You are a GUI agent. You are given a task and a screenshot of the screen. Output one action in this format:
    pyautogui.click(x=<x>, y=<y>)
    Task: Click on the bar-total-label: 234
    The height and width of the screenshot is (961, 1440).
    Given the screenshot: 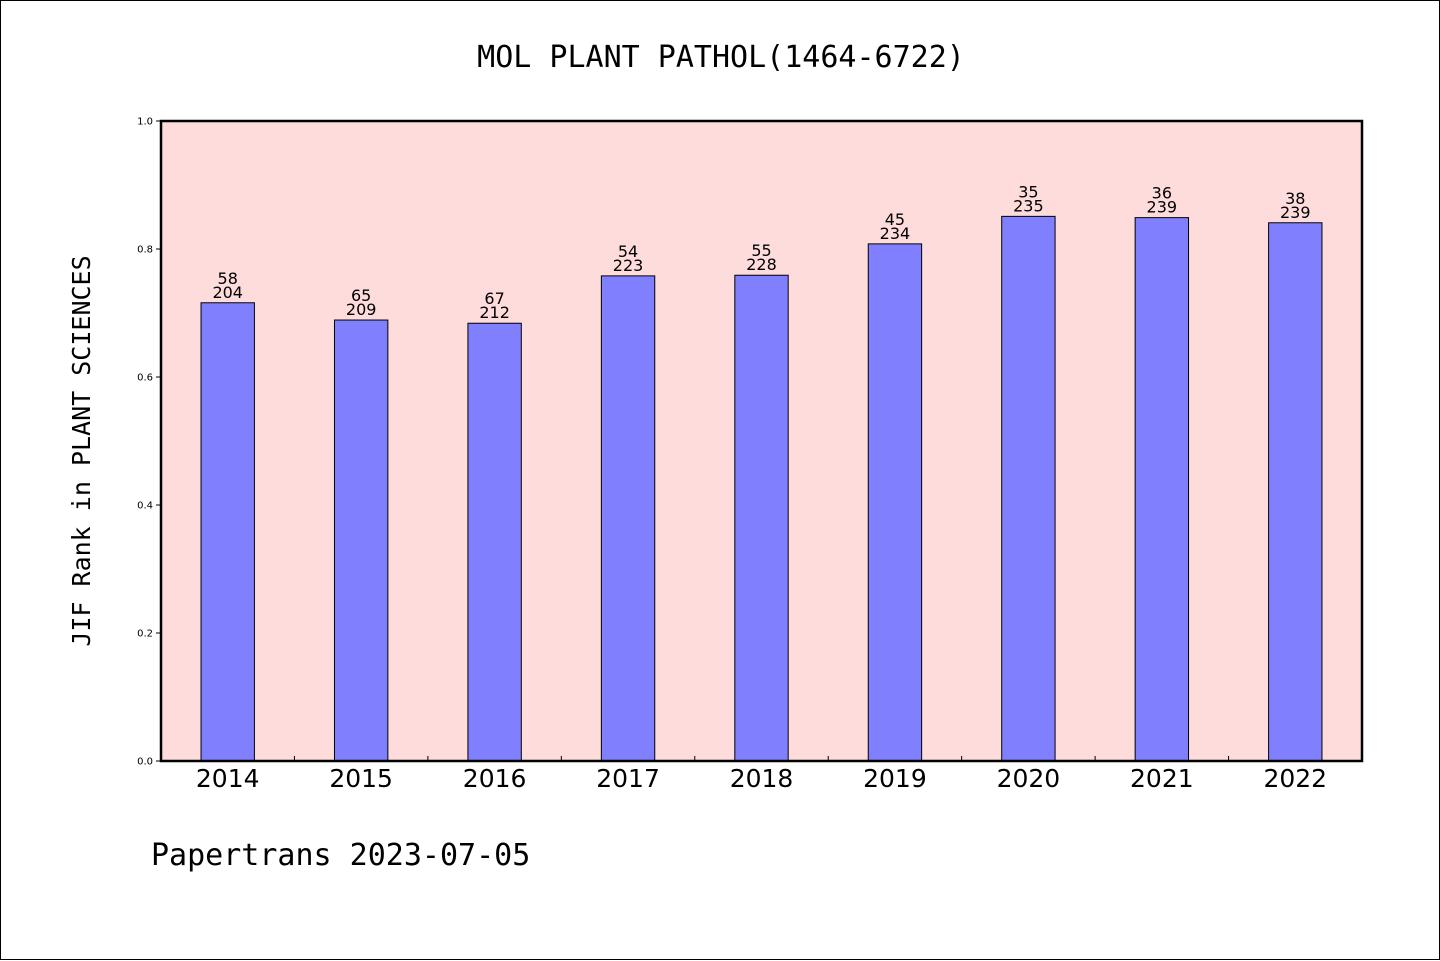 What is the action you would take?
    pyautogui.click(x=895, y=233)
    